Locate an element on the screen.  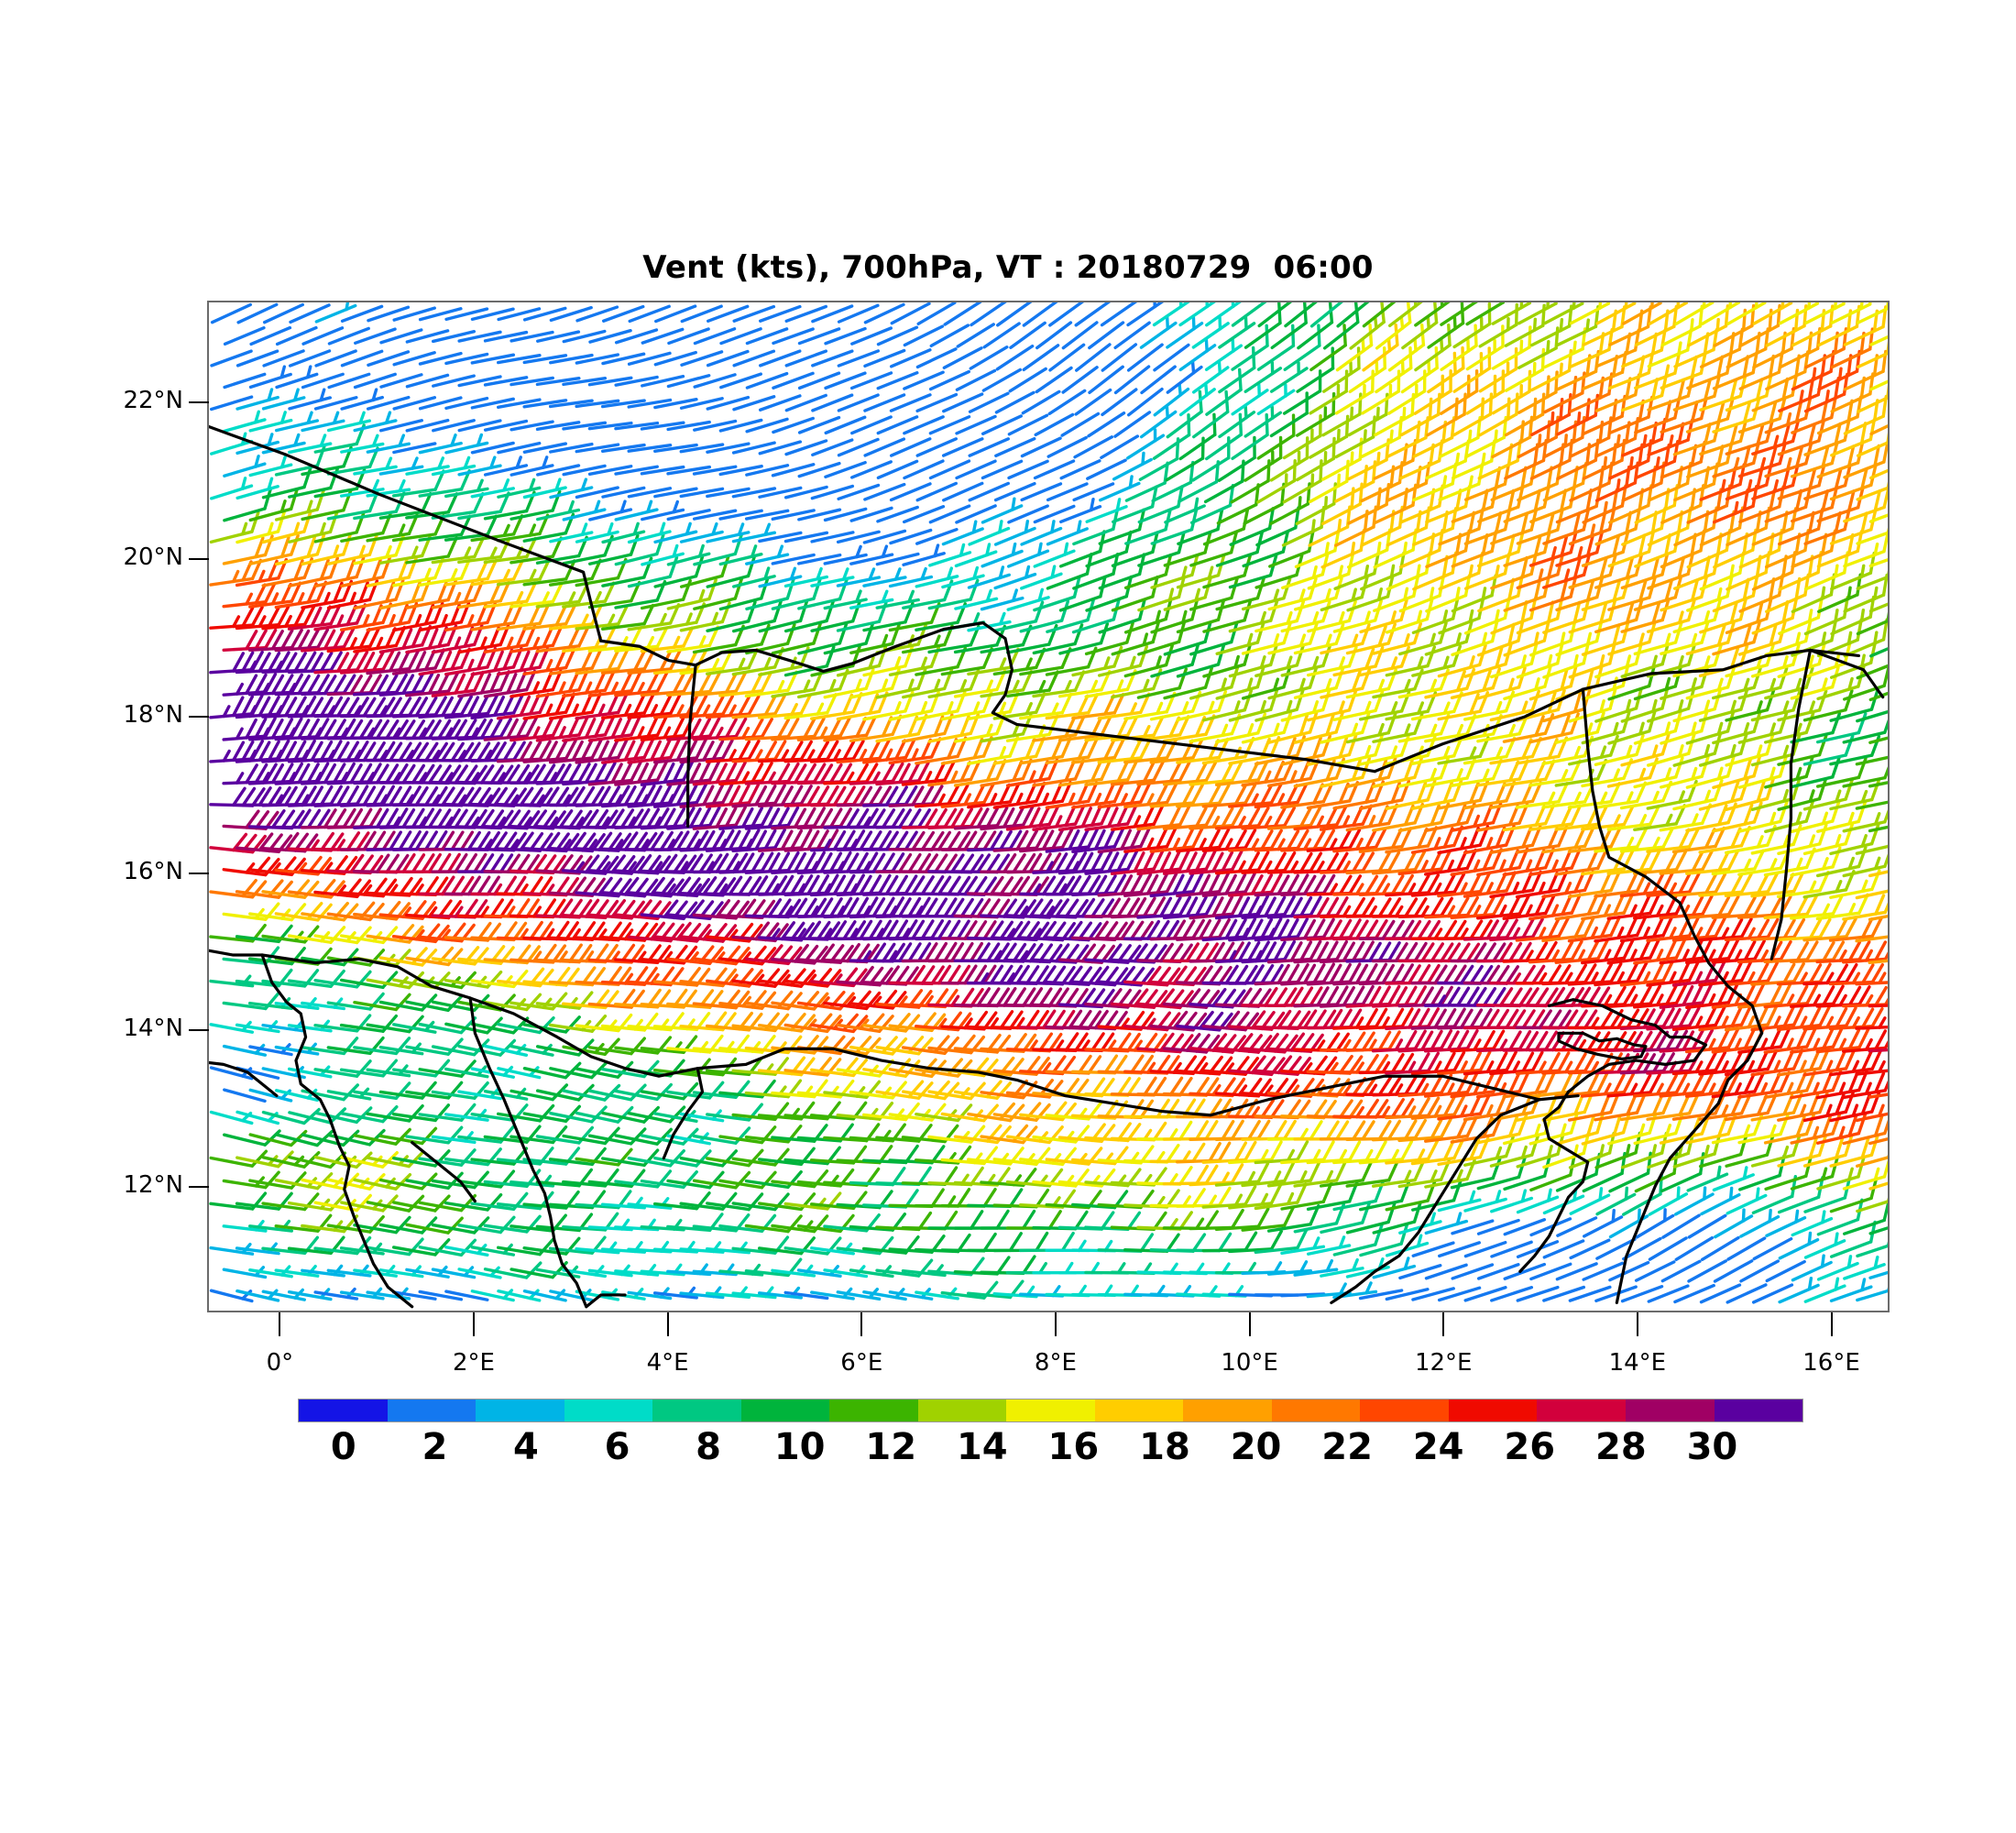
y-axis-tick-mark is located at coordinates (199, 1187).